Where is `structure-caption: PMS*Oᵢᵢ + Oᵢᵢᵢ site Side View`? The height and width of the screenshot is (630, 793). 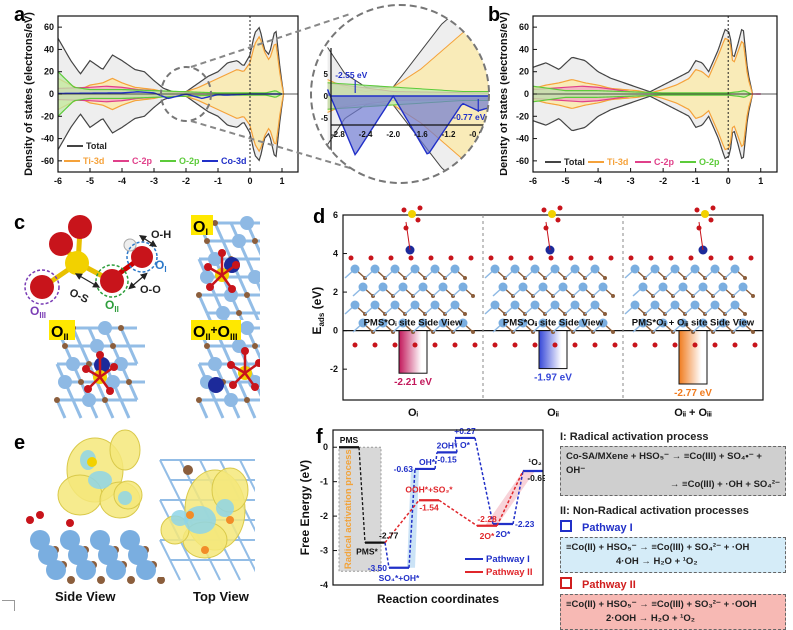 structure-caption: PMS*Oᵢᵢ + Oᵢᵢᵢ site Side View is located at coordinates (693, 323).